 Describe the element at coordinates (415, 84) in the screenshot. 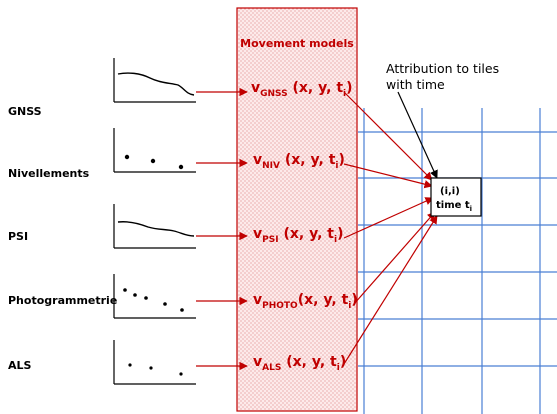

I see `attribution-label-line2: with time` at that location.